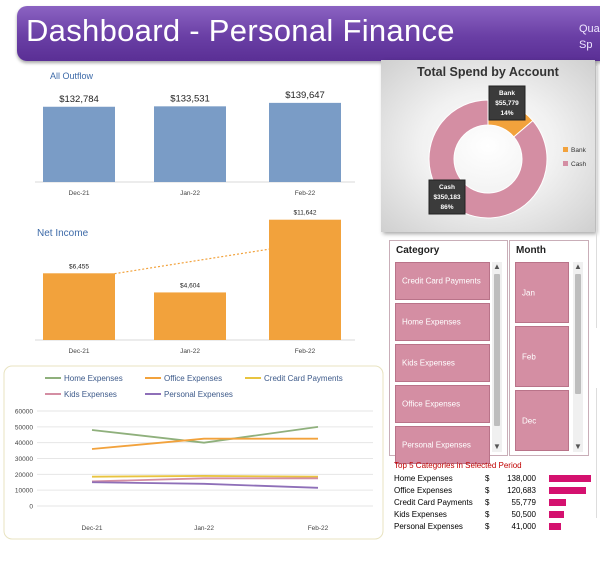 This screenshot has width=600, height=561. Describe the element at coordinates (495, 491) in the screenshot. I see `top5-row: Office Expenses $120,683` at that location.